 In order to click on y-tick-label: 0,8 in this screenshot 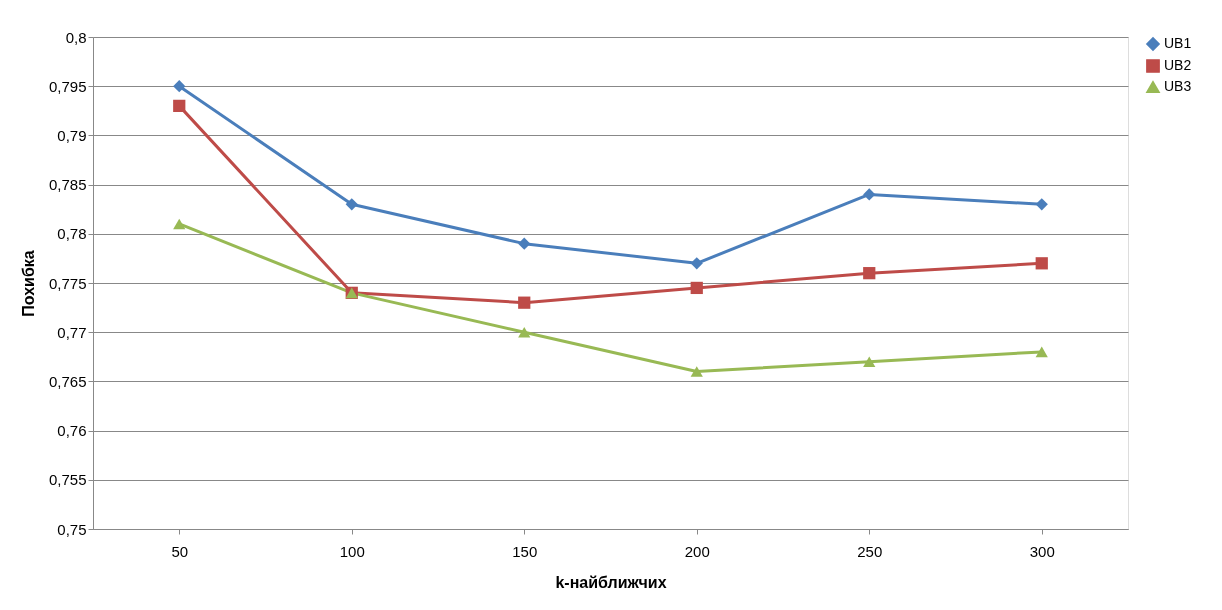, I will do `click(76, 37)`.